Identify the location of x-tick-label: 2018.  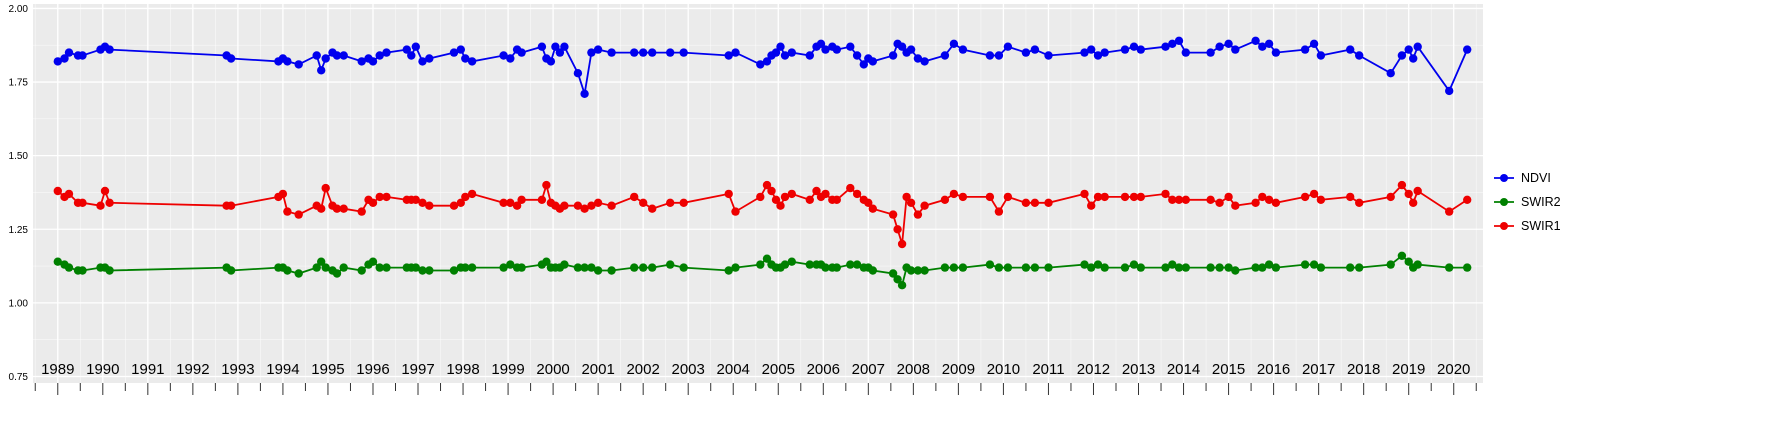
(1363, 369).